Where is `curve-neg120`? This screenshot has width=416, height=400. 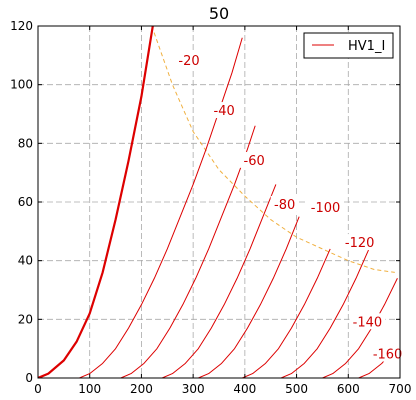 curve-neg120 is located at coordinates (325, 313).